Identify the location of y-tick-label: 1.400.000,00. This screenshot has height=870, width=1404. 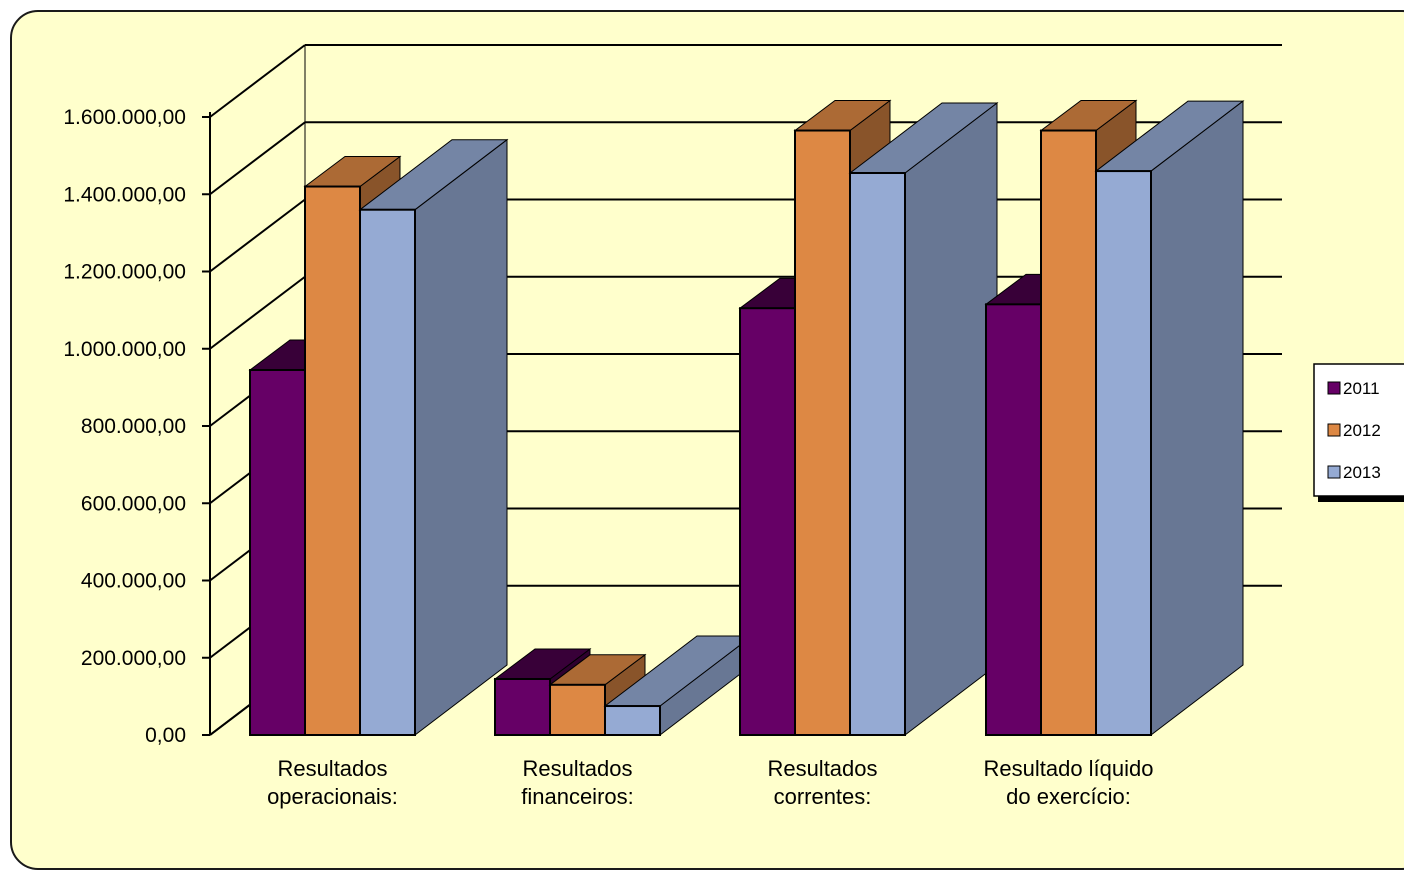
(124, 194).